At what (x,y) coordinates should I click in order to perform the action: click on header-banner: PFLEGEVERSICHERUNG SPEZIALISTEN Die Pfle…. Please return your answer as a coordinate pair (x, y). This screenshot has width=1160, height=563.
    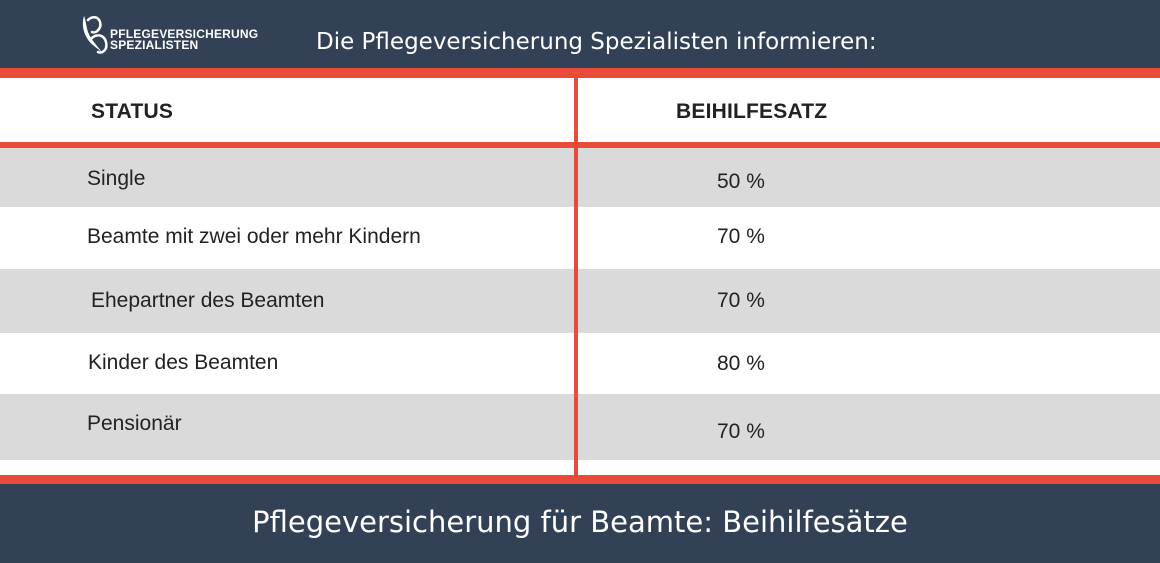
    Looking at the image, I should click on (580, 34).